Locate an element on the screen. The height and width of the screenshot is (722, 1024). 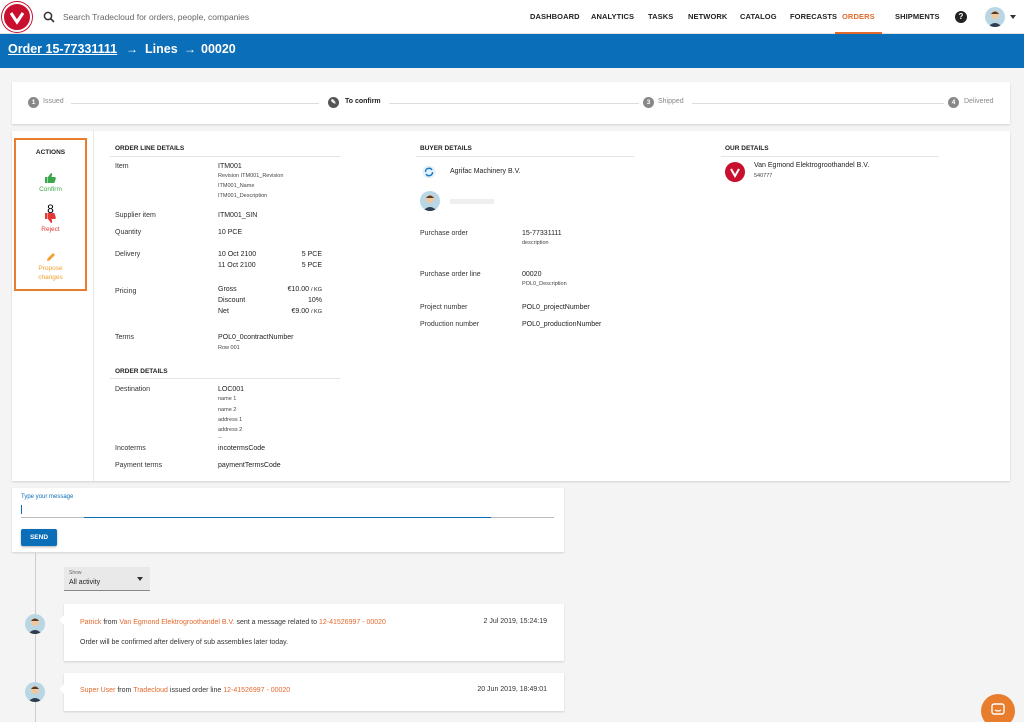
nav-tasks: TASKS is located at coordinates (661, 16).